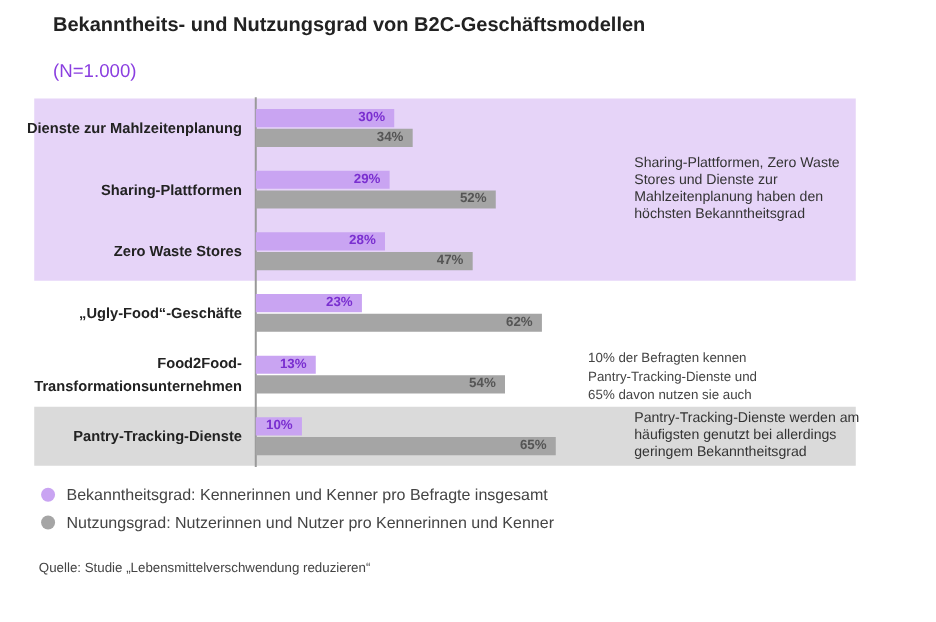 Image resolution: width=936 pixels, height=622 pixels. Describe the element at coordinates (349, 26) in the screenshot. I see `chart-title: Bekanntheits- und Nutzungsgrad von B2C-Geschäftsmodellen` at that location.